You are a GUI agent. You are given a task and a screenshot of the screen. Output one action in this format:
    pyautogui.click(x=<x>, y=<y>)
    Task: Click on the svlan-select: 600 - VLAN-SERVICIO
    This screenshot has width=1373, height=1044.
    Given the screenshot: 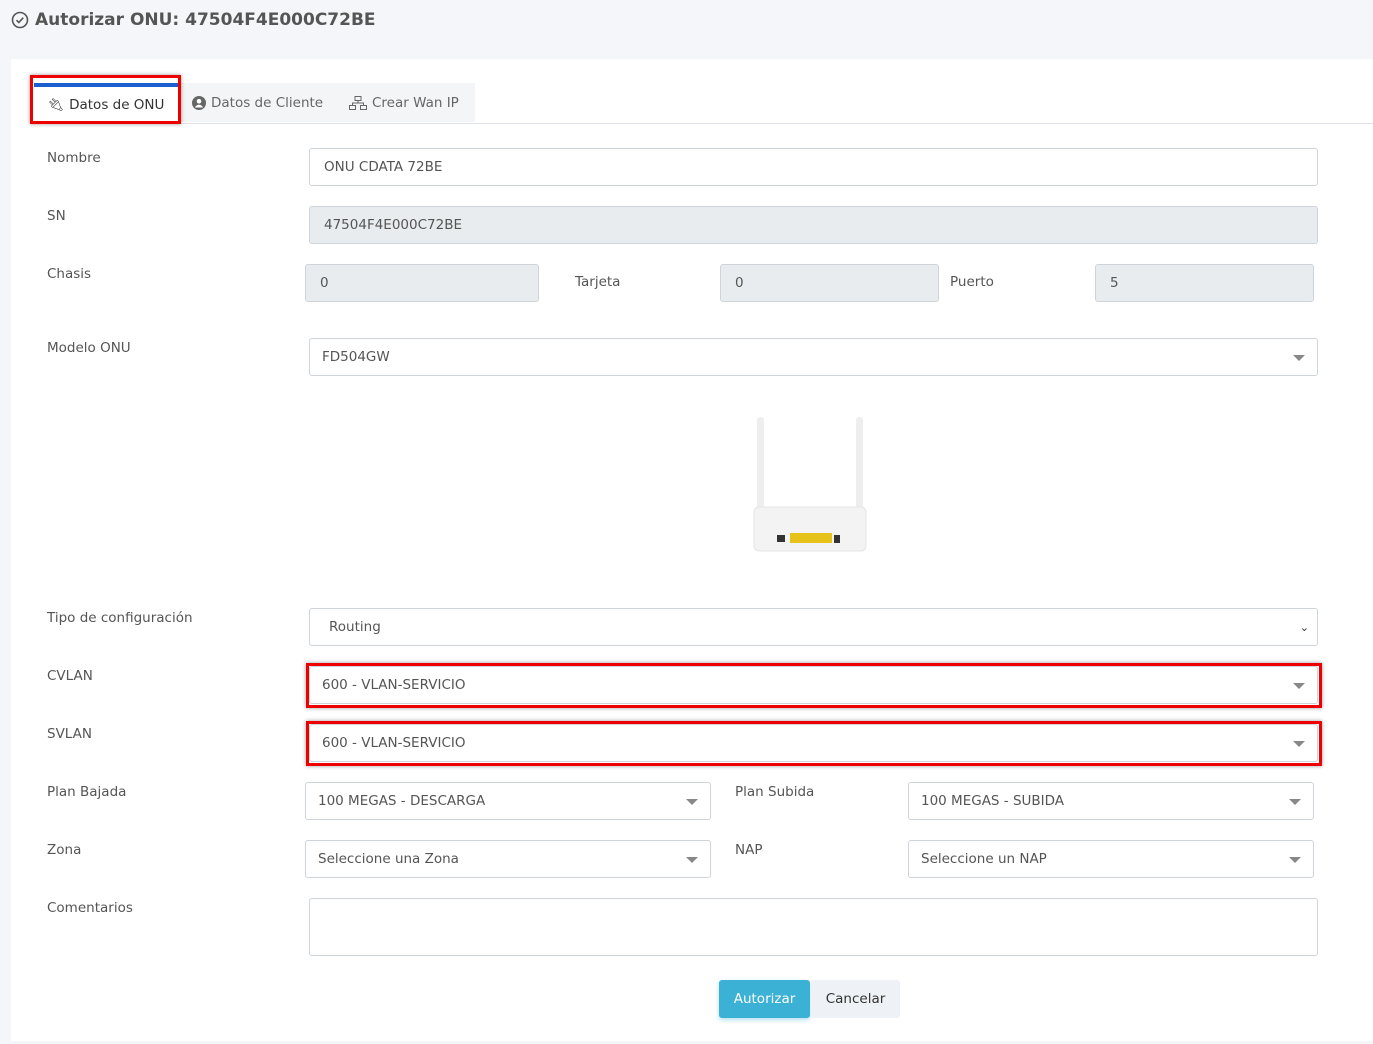 What is the action you would take?
    pyautogui.click(x=813, y=743)
    